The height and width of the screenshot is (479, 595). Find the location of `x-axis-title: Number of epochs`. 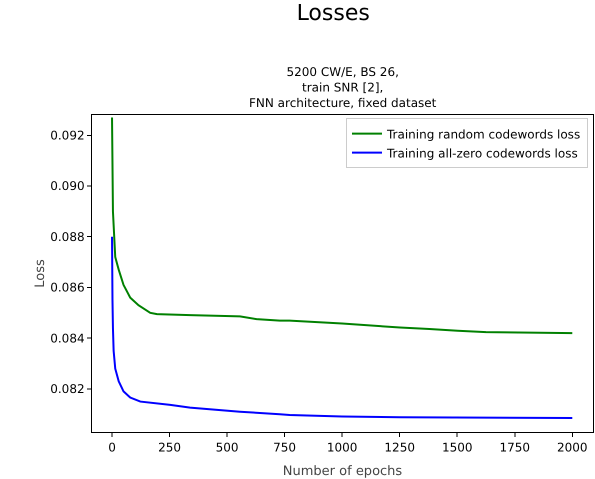

x-axis-title: Number of epochs is located at coordinates (342, 471).